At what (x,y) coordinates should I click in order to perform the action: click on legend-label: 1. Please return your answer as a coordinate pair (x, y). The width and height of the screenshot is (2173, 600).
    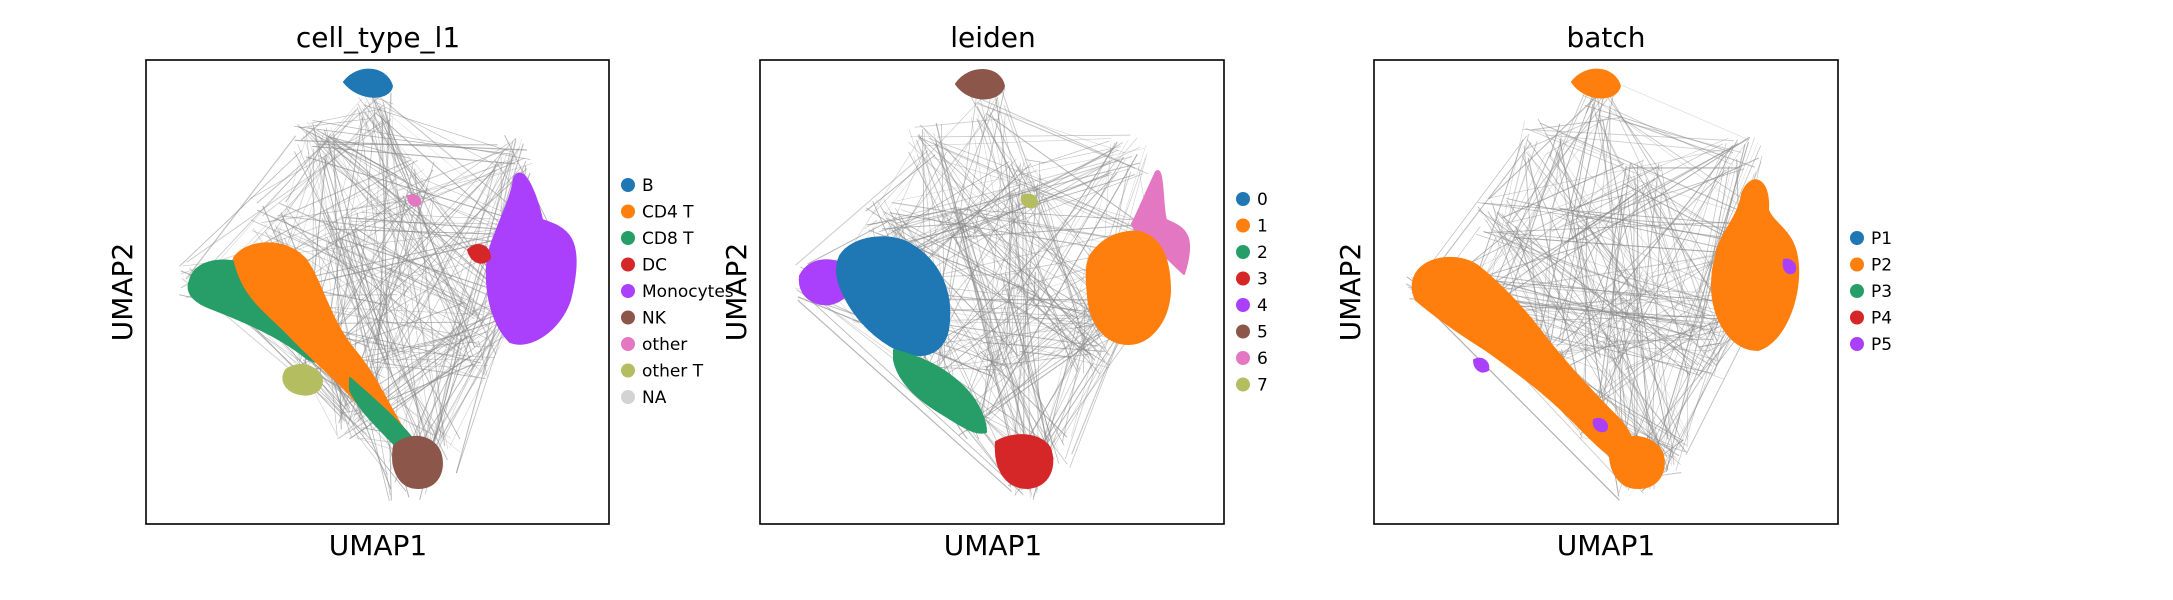
    Looking at the image, I should click on (1262, 227).